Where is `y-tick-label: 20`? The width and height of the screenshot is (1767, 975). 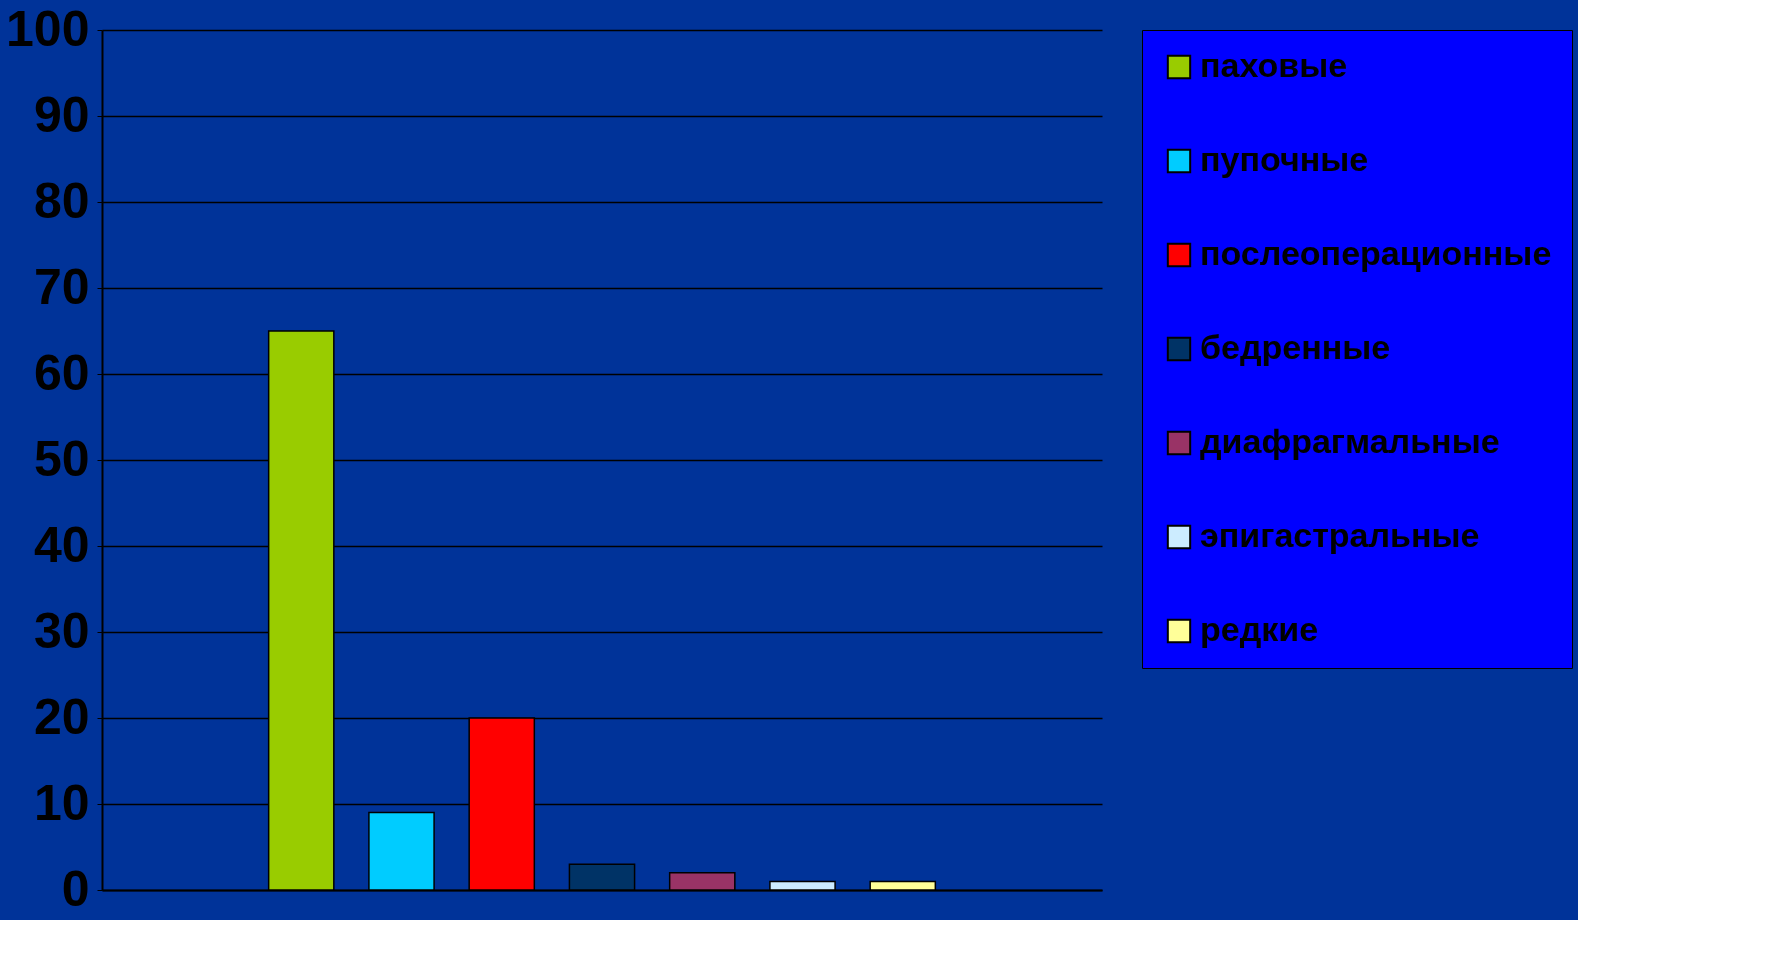
y-tick-label: 20 is located at coordinates (61, 716).